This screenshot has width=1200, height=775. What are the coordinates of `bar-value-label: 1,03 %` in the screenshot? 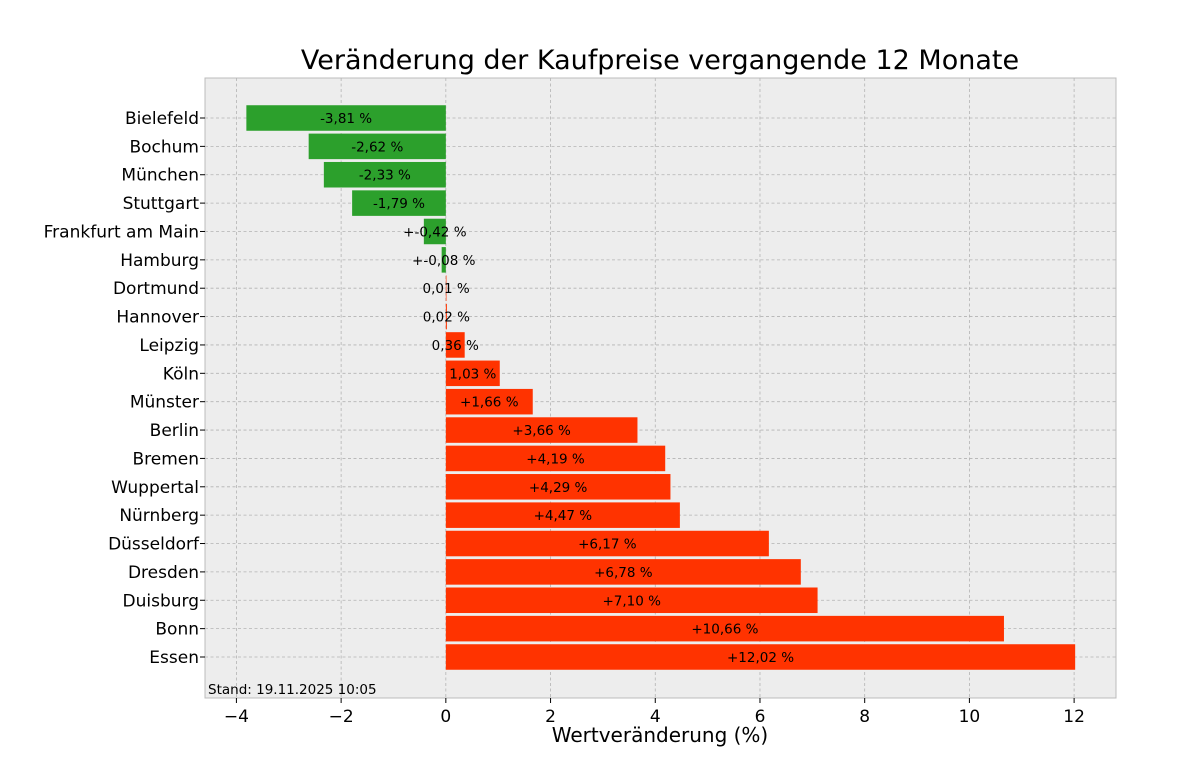 It's located at (472, 374).